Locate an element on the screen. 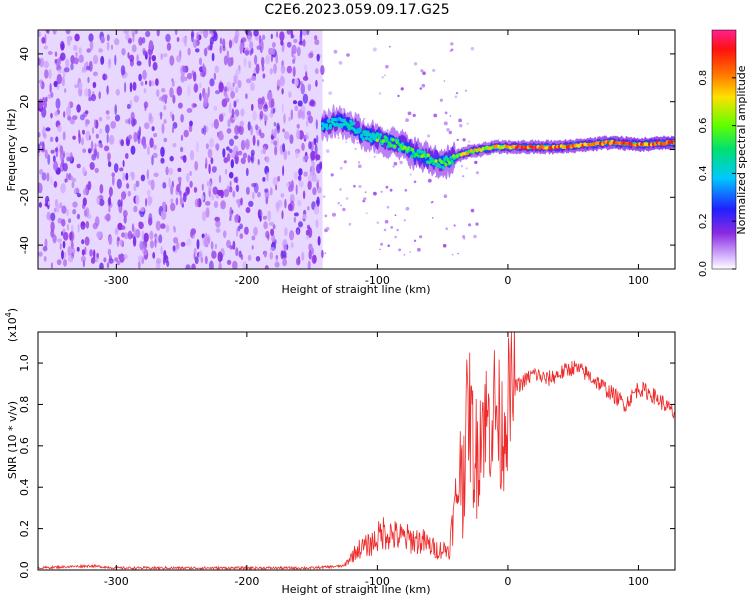 This screenshot has height=604, width=750. x-tick-label: 0 is located at coordinates (507, 581).